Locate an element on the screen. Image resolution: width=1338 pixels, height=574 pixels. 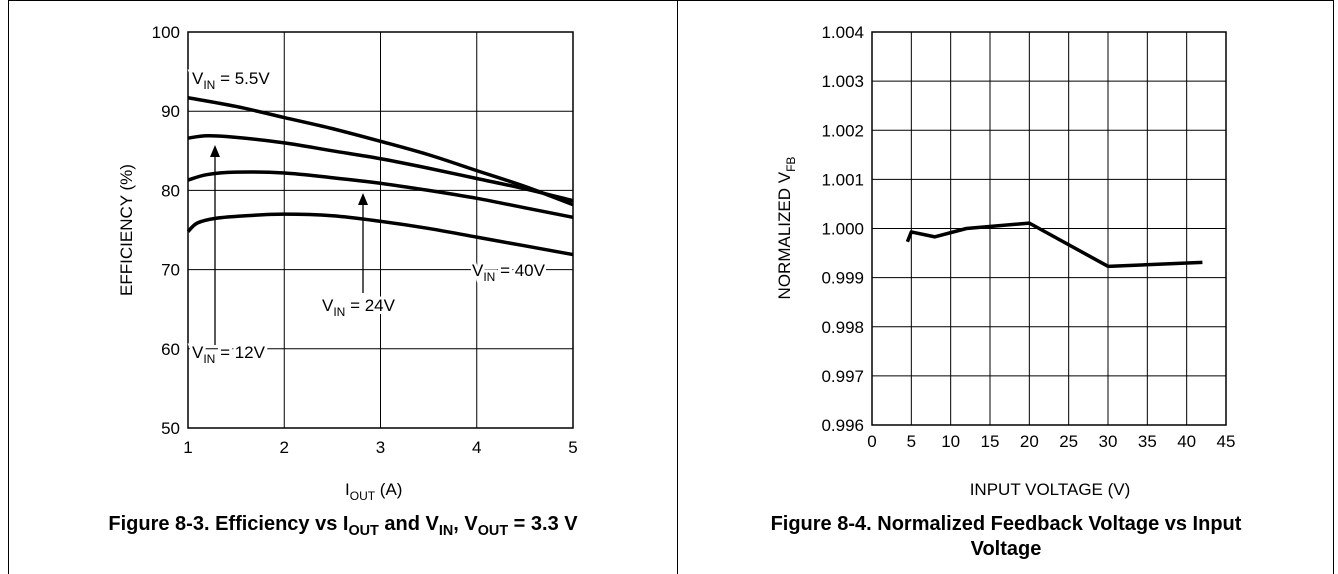
frame-top-border is located at coordinates (671, 0).